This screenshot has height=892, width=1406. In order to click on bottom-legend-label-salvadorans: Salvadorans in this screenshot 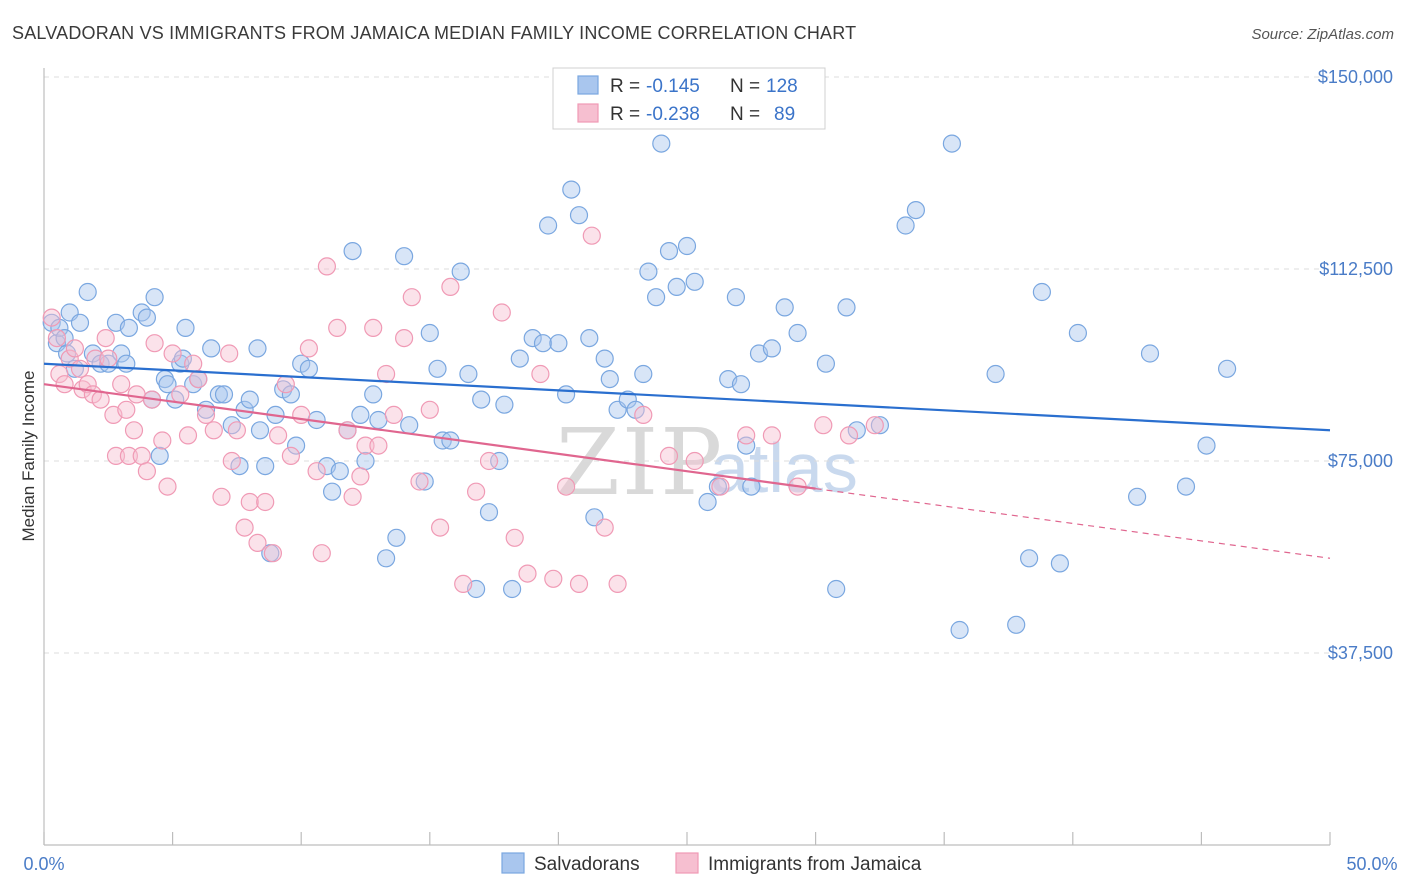, I will do `click(587, 864)`.